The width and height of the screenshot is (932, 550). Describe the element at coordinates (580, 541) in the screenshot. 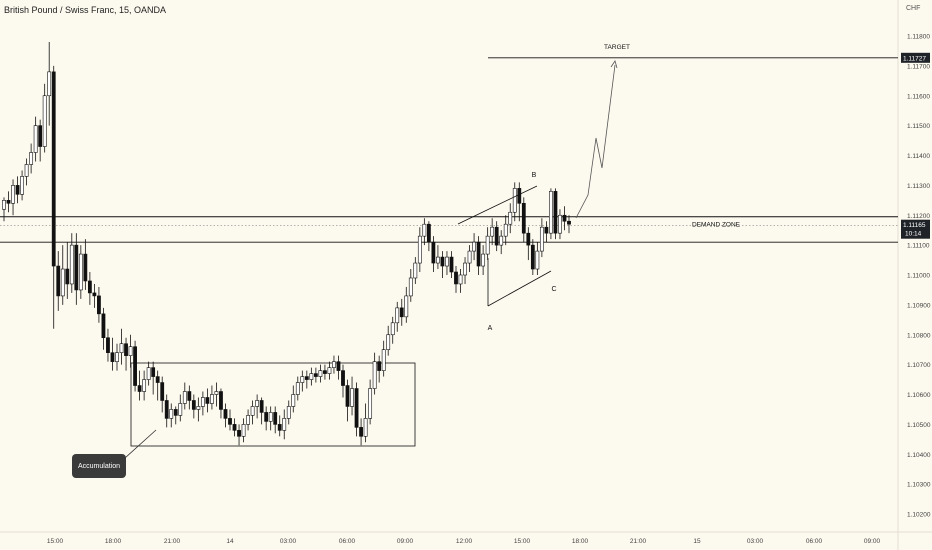

I see `time-tick-label: 18:00` at that location.